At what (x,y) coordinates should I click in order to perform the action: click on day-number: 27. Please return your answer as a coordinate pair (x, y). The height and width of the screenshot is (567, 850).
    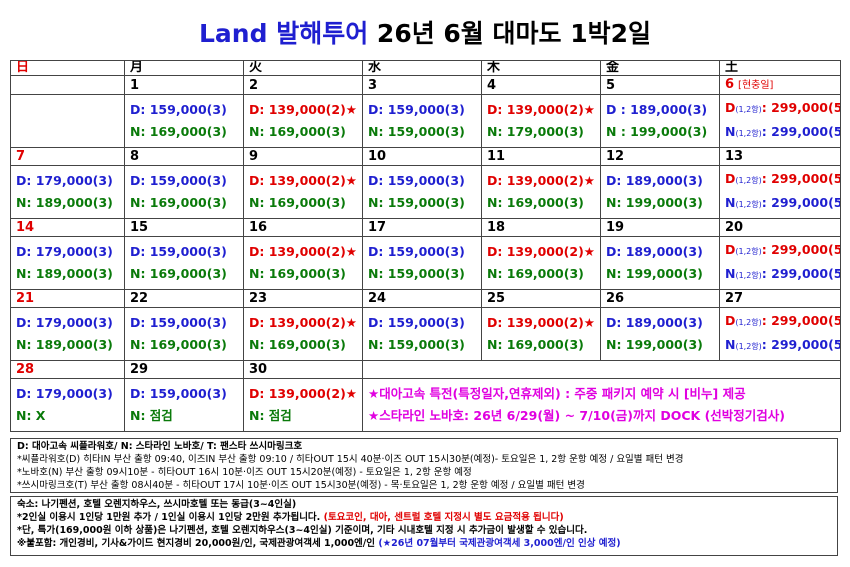
    Looking at the image, I should click on (734, 298).